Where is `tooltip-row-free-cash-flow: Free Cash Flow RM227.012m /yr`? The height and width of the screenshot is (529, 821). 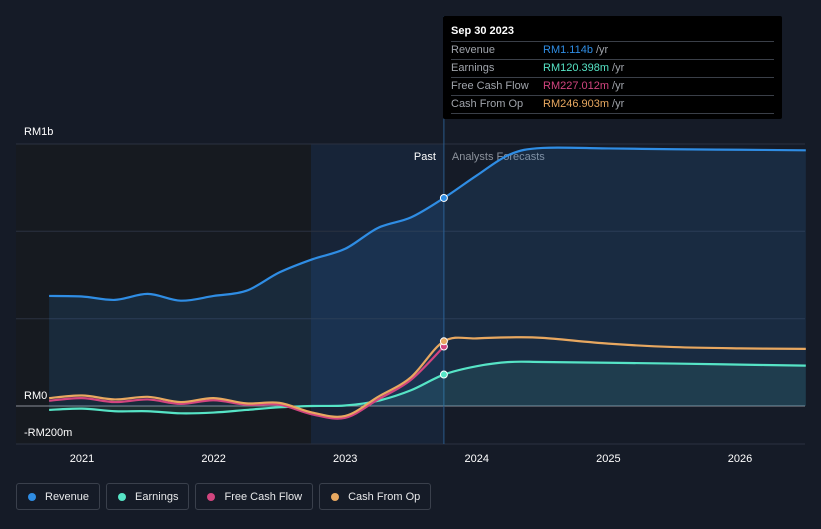 tooltip-row-free-cash-flow: Free Cash Flow RM227.012m /yr is located at coordinates (612, 87).